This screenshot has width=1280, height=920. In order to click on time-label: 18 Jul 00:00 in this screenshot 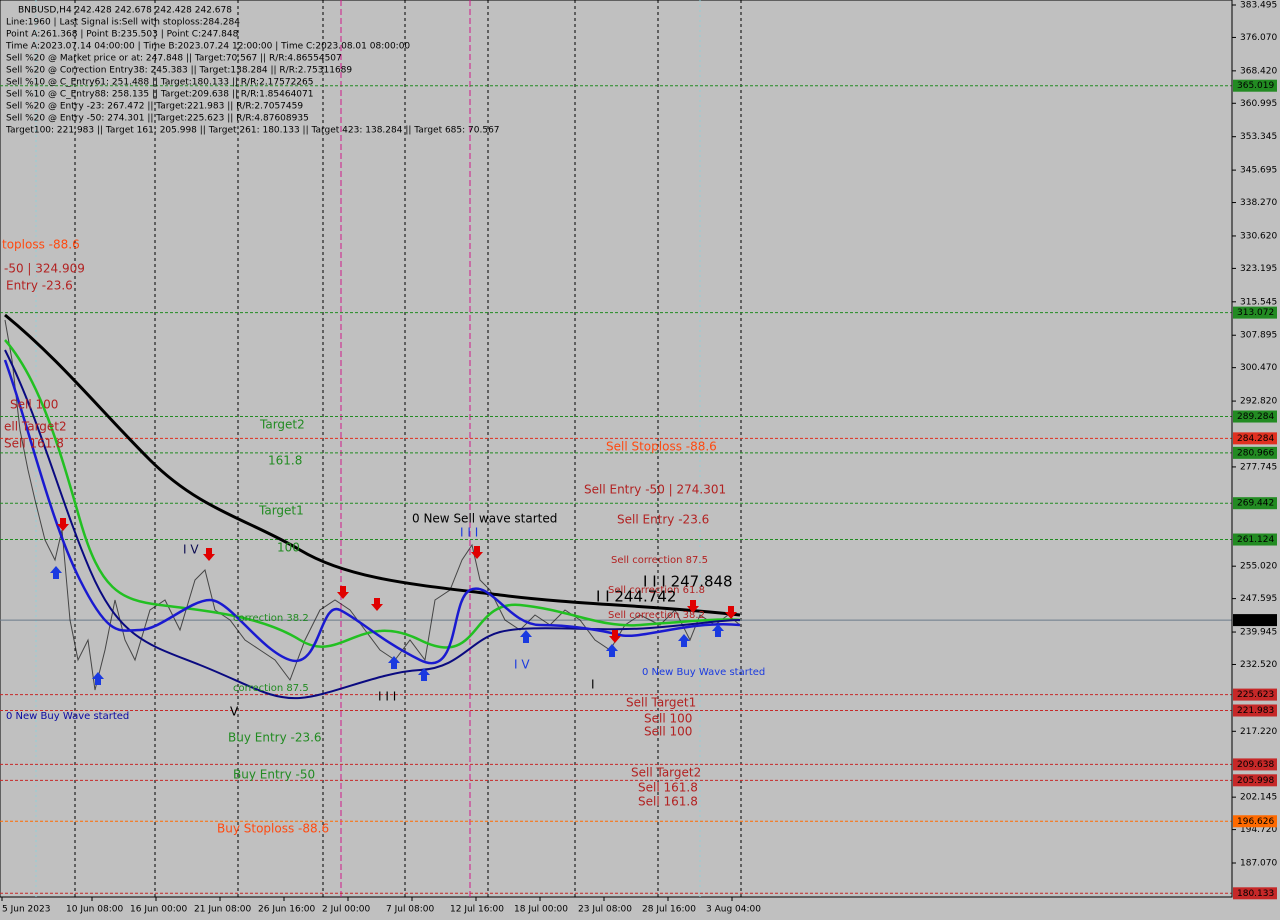, I will do `click(541, 910)`.